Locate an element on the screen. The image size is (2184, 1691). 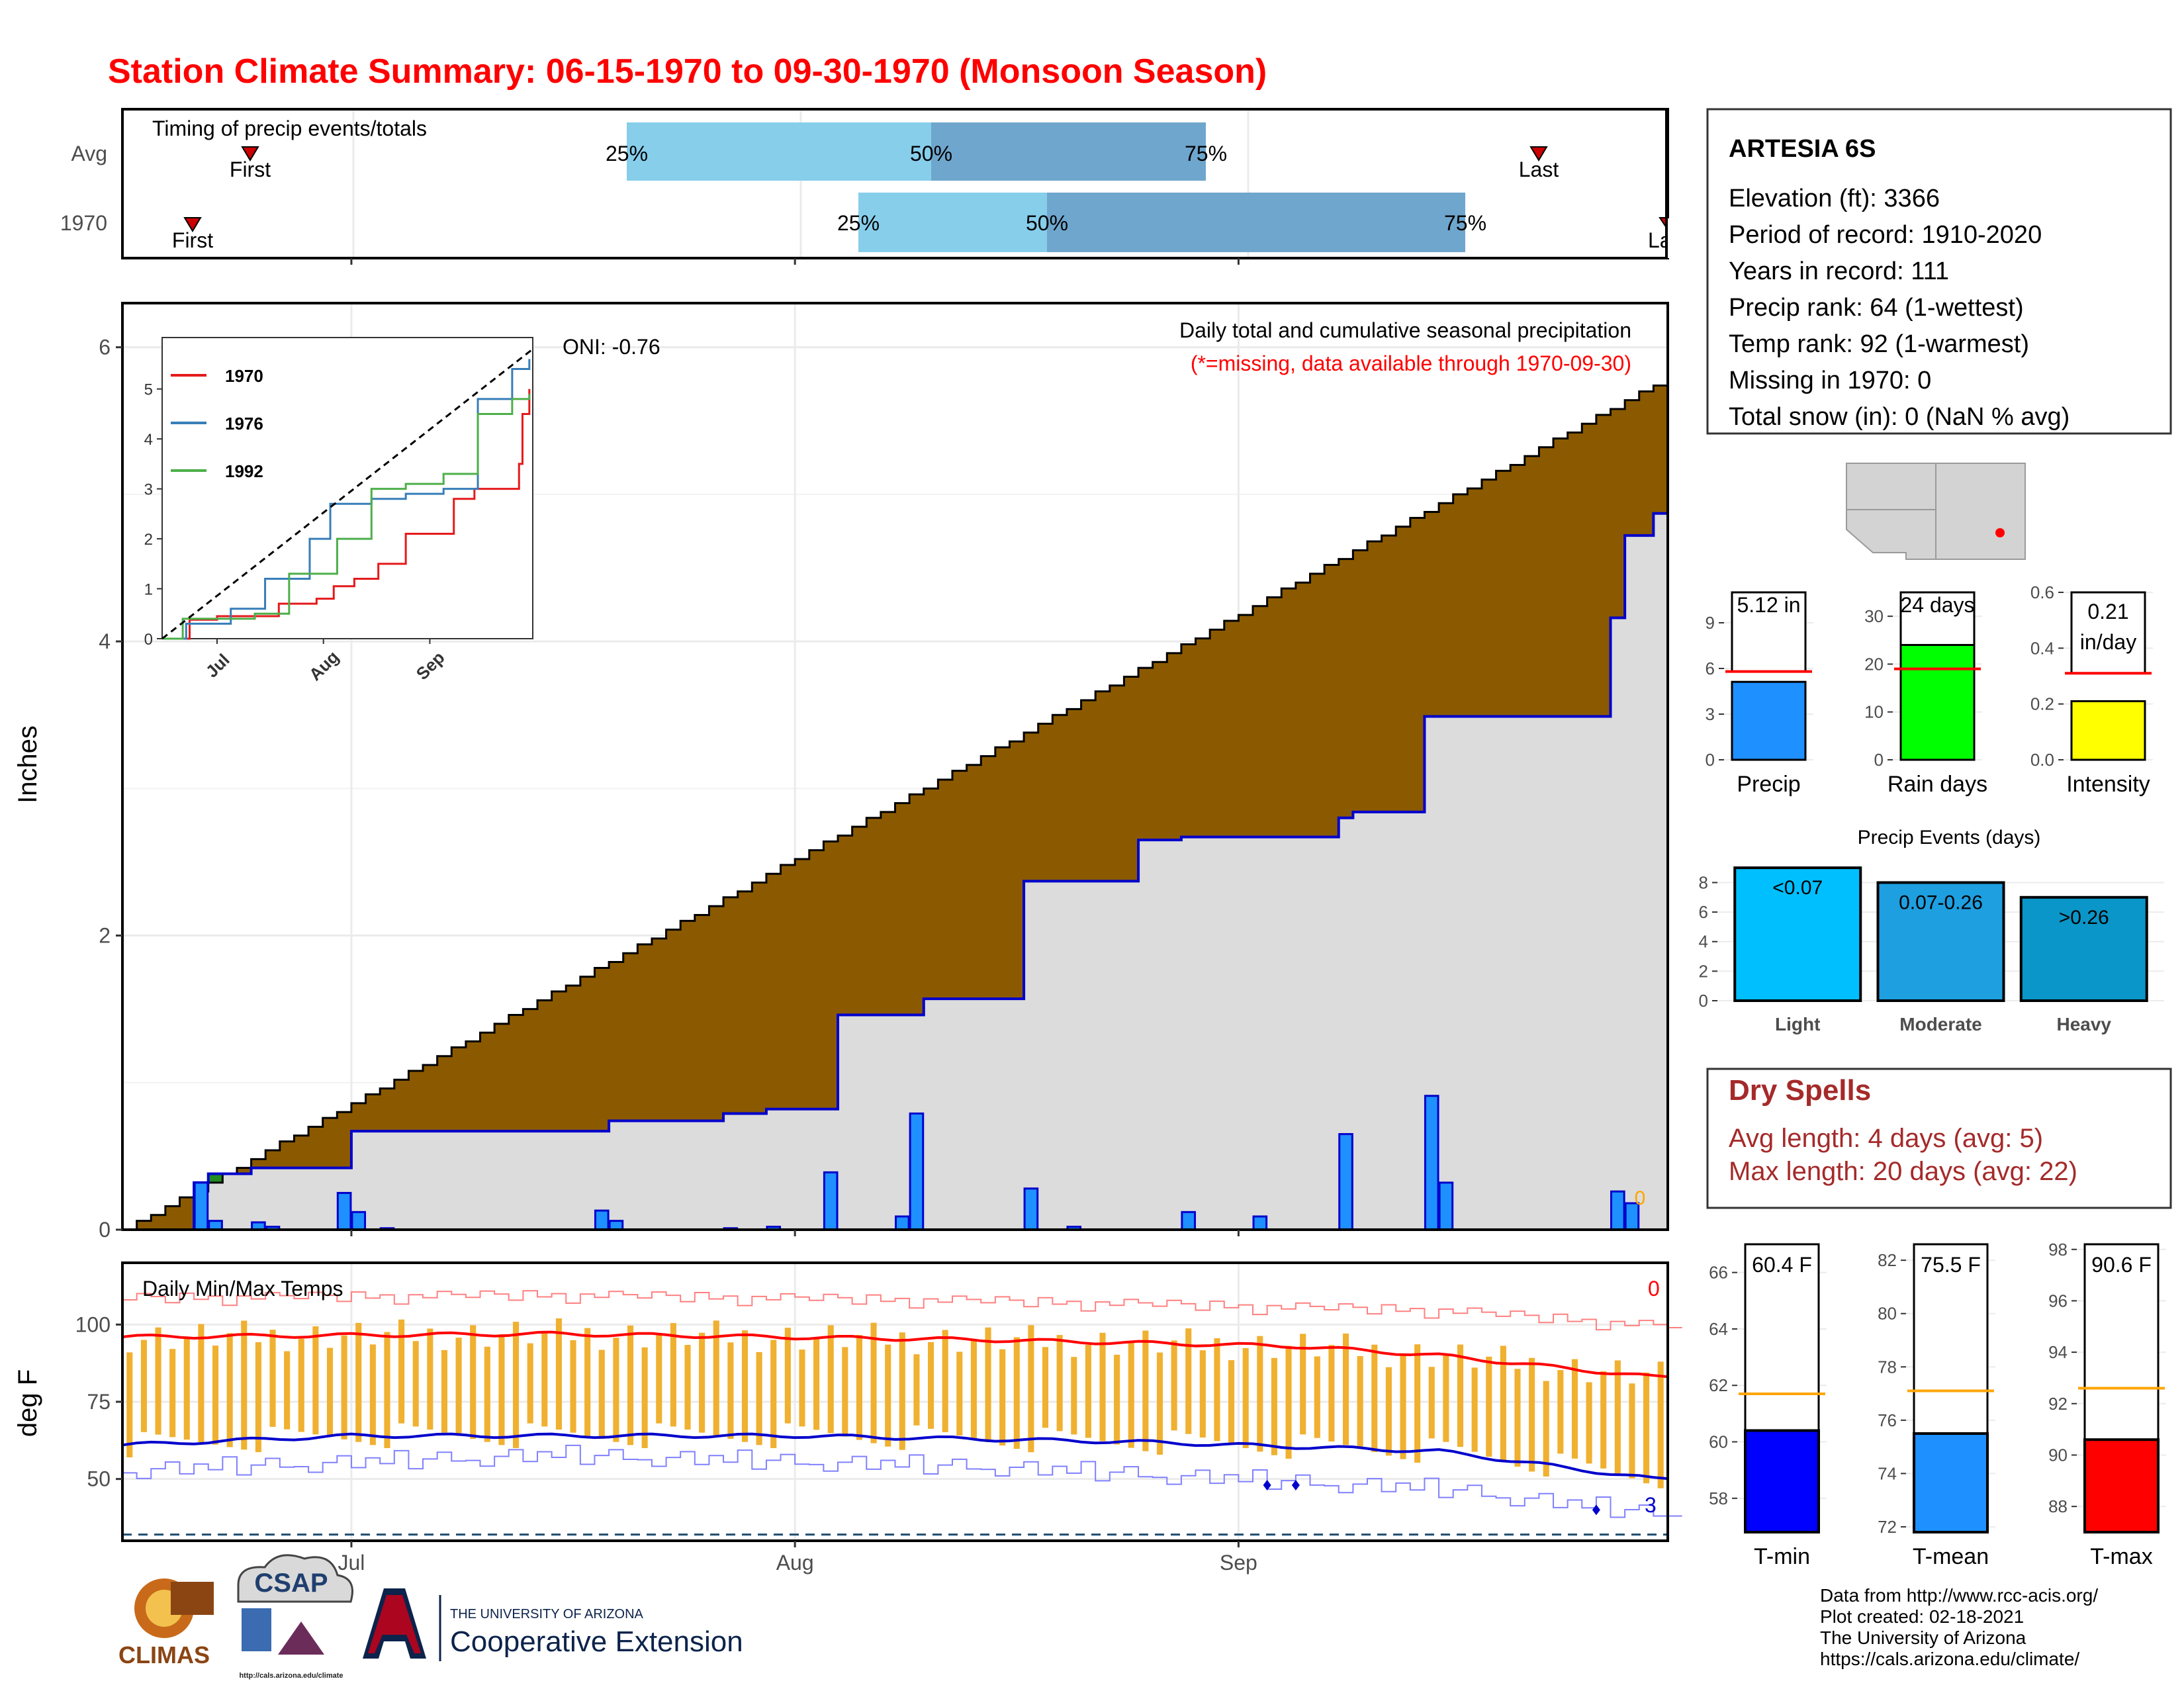
footer-line-4: https://cals.arizona.edu/climate/ is located at coordinates (1949, 1659).